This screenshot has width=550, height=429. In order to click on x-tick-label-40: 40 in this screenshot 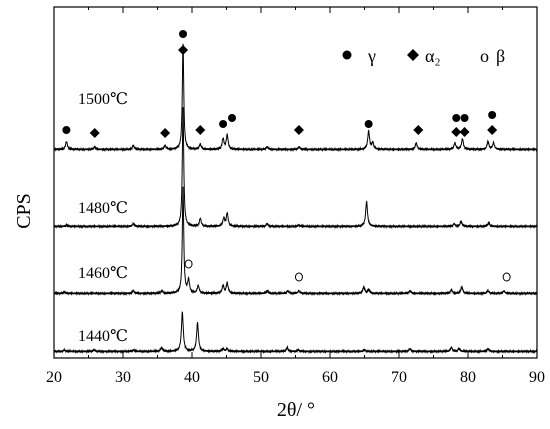, I will do `click(192, 377)`.